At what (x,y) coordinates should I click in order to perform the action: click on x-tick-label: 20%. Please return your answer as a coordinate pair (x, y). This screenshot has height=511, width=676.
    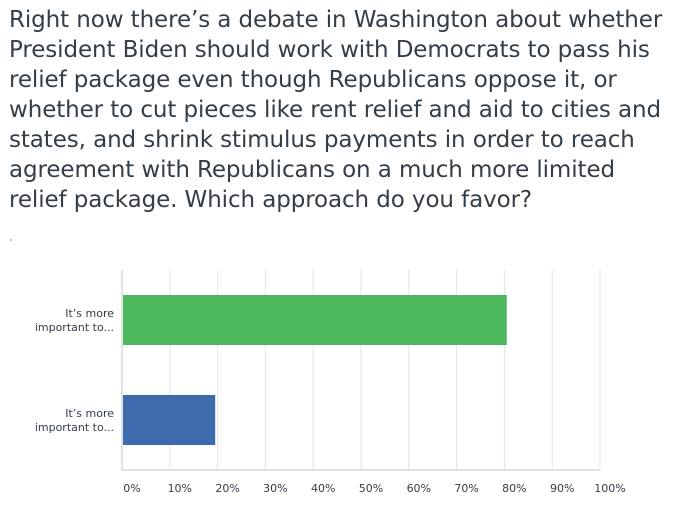
    Looking at the image, I should click on (227, 488).